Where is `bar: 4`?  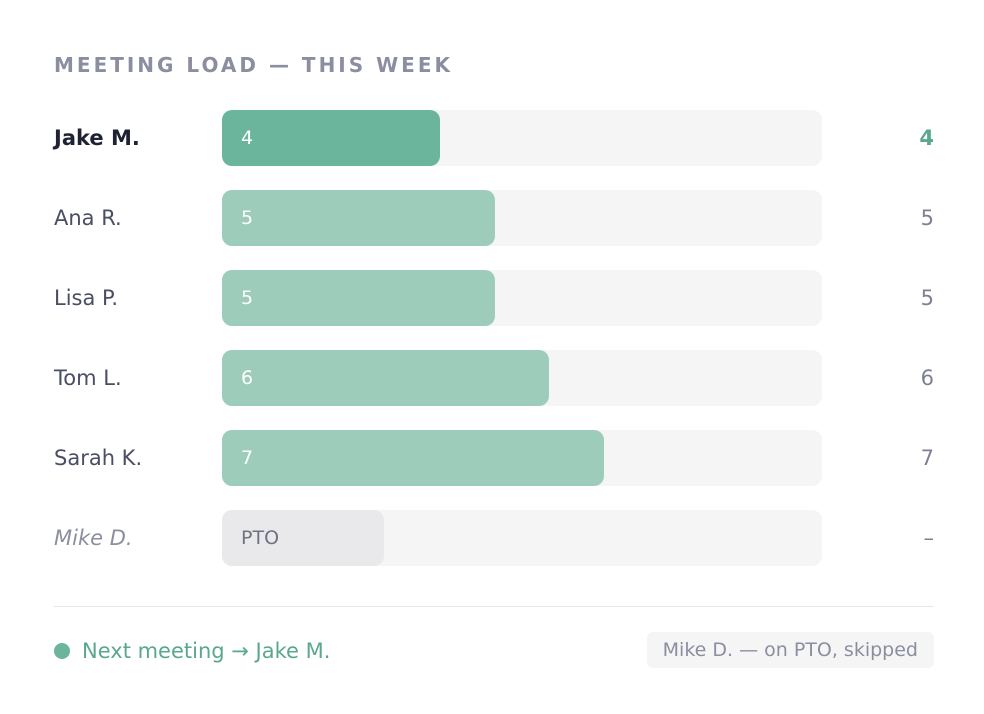
bar: 4 is located at coordinates (331, 138).